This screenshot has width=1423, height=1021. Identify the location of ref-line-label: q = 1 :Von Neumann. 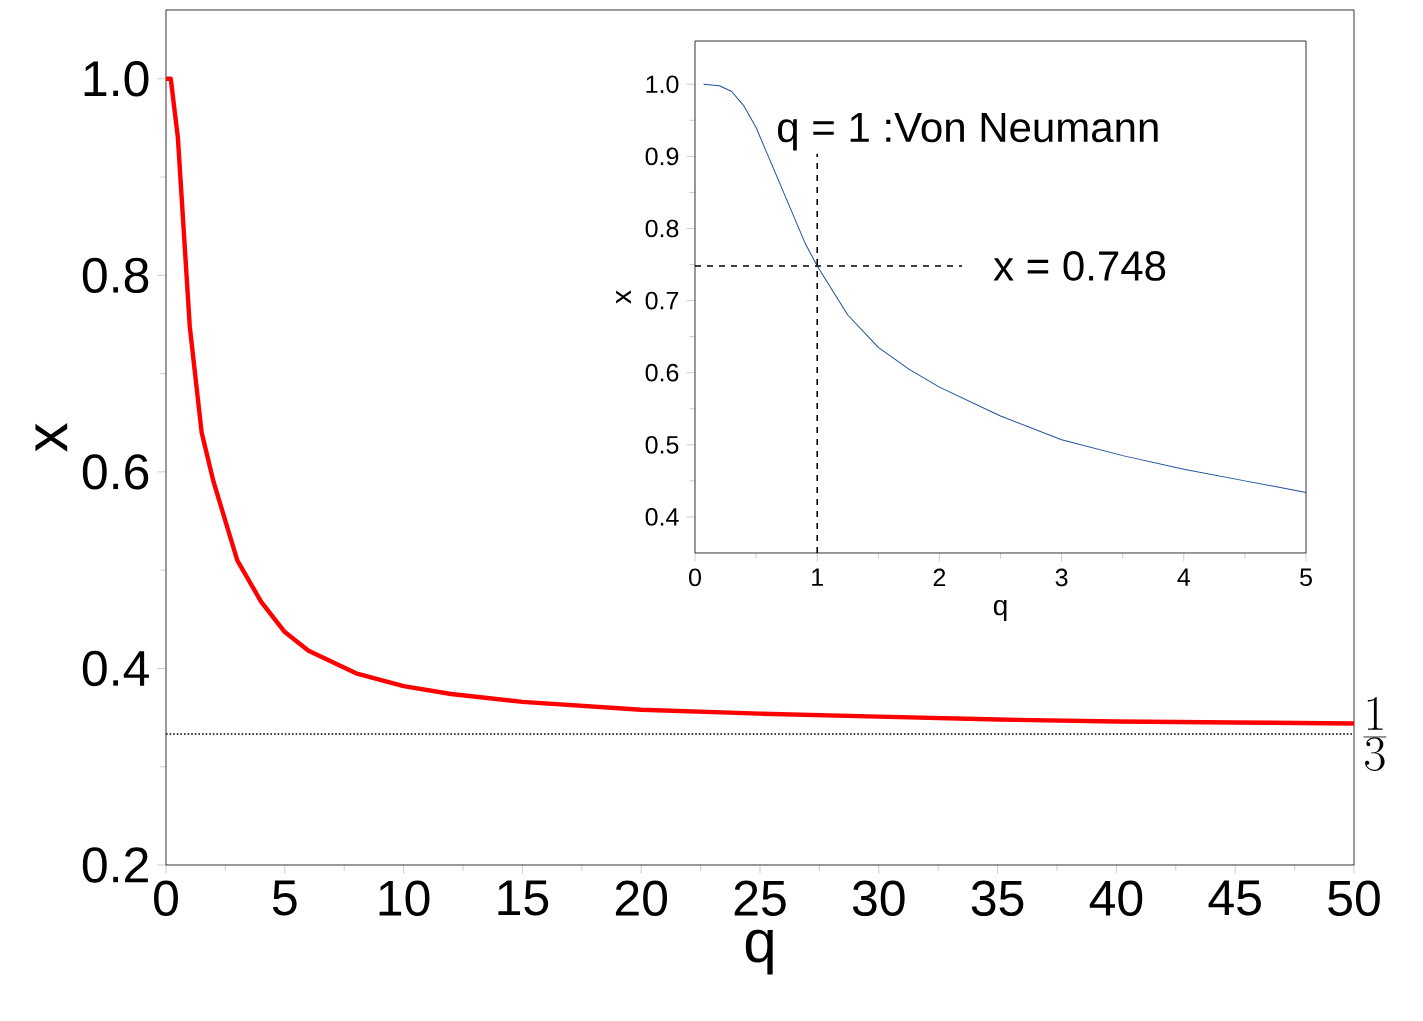
(968, 131).